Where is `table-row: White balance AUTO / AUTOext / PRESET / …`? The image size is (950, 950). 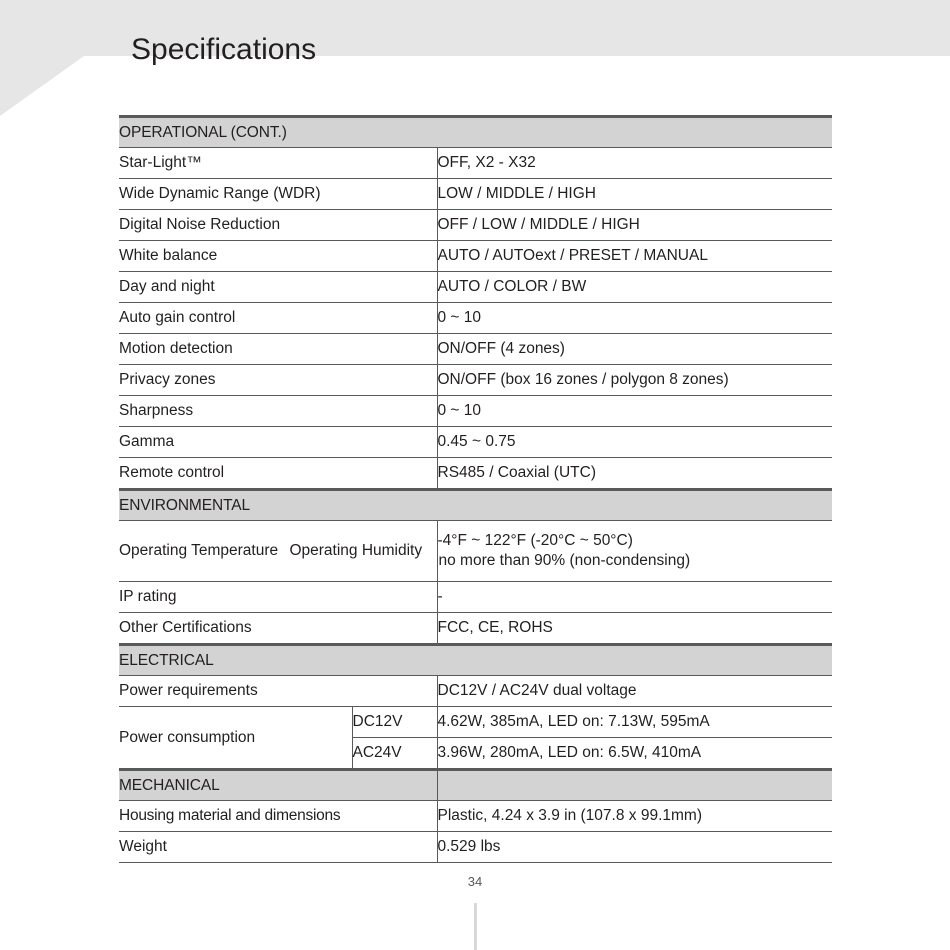
table-row: White balance AUTO / AUTOext / PRESET / … is located at coordinates (475, 256).